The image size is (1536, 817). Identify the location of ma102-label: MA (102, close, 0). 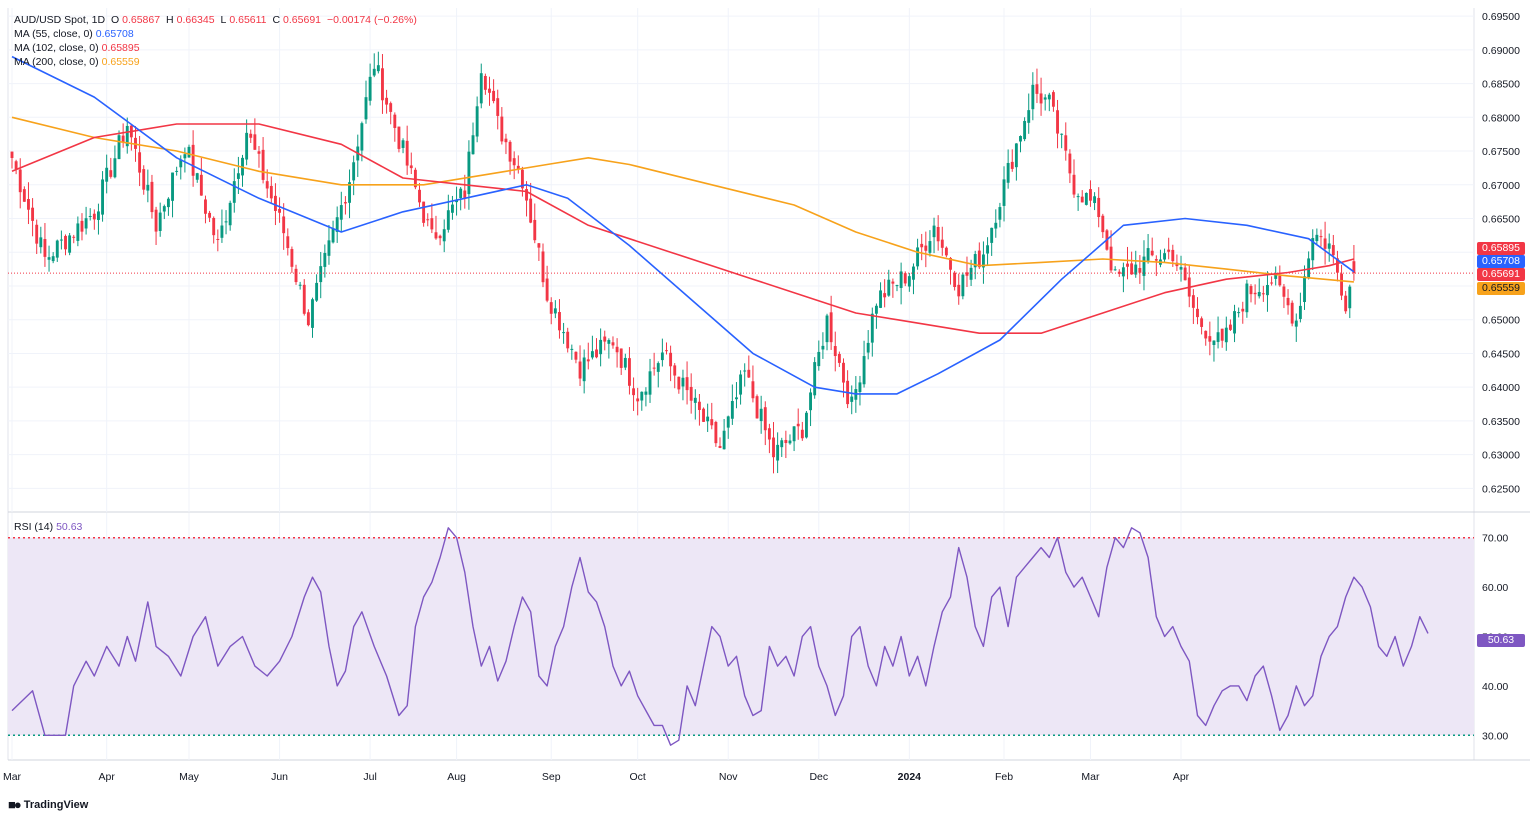
(56, 48).